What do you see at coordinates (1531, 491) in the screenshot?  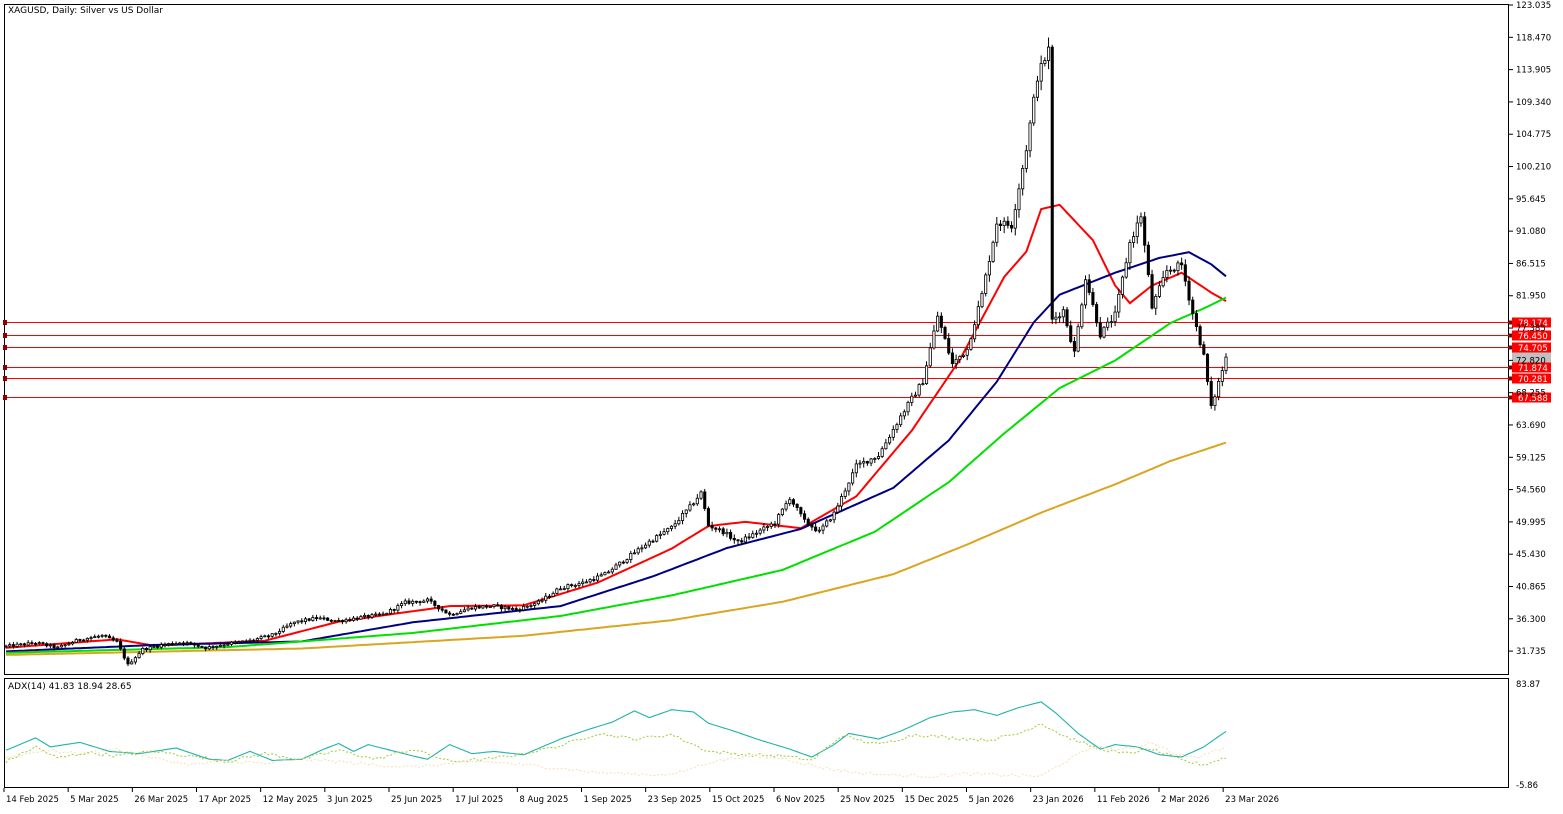 I see `price-tick-label: 54.560` at bounding box center [1531, 491].